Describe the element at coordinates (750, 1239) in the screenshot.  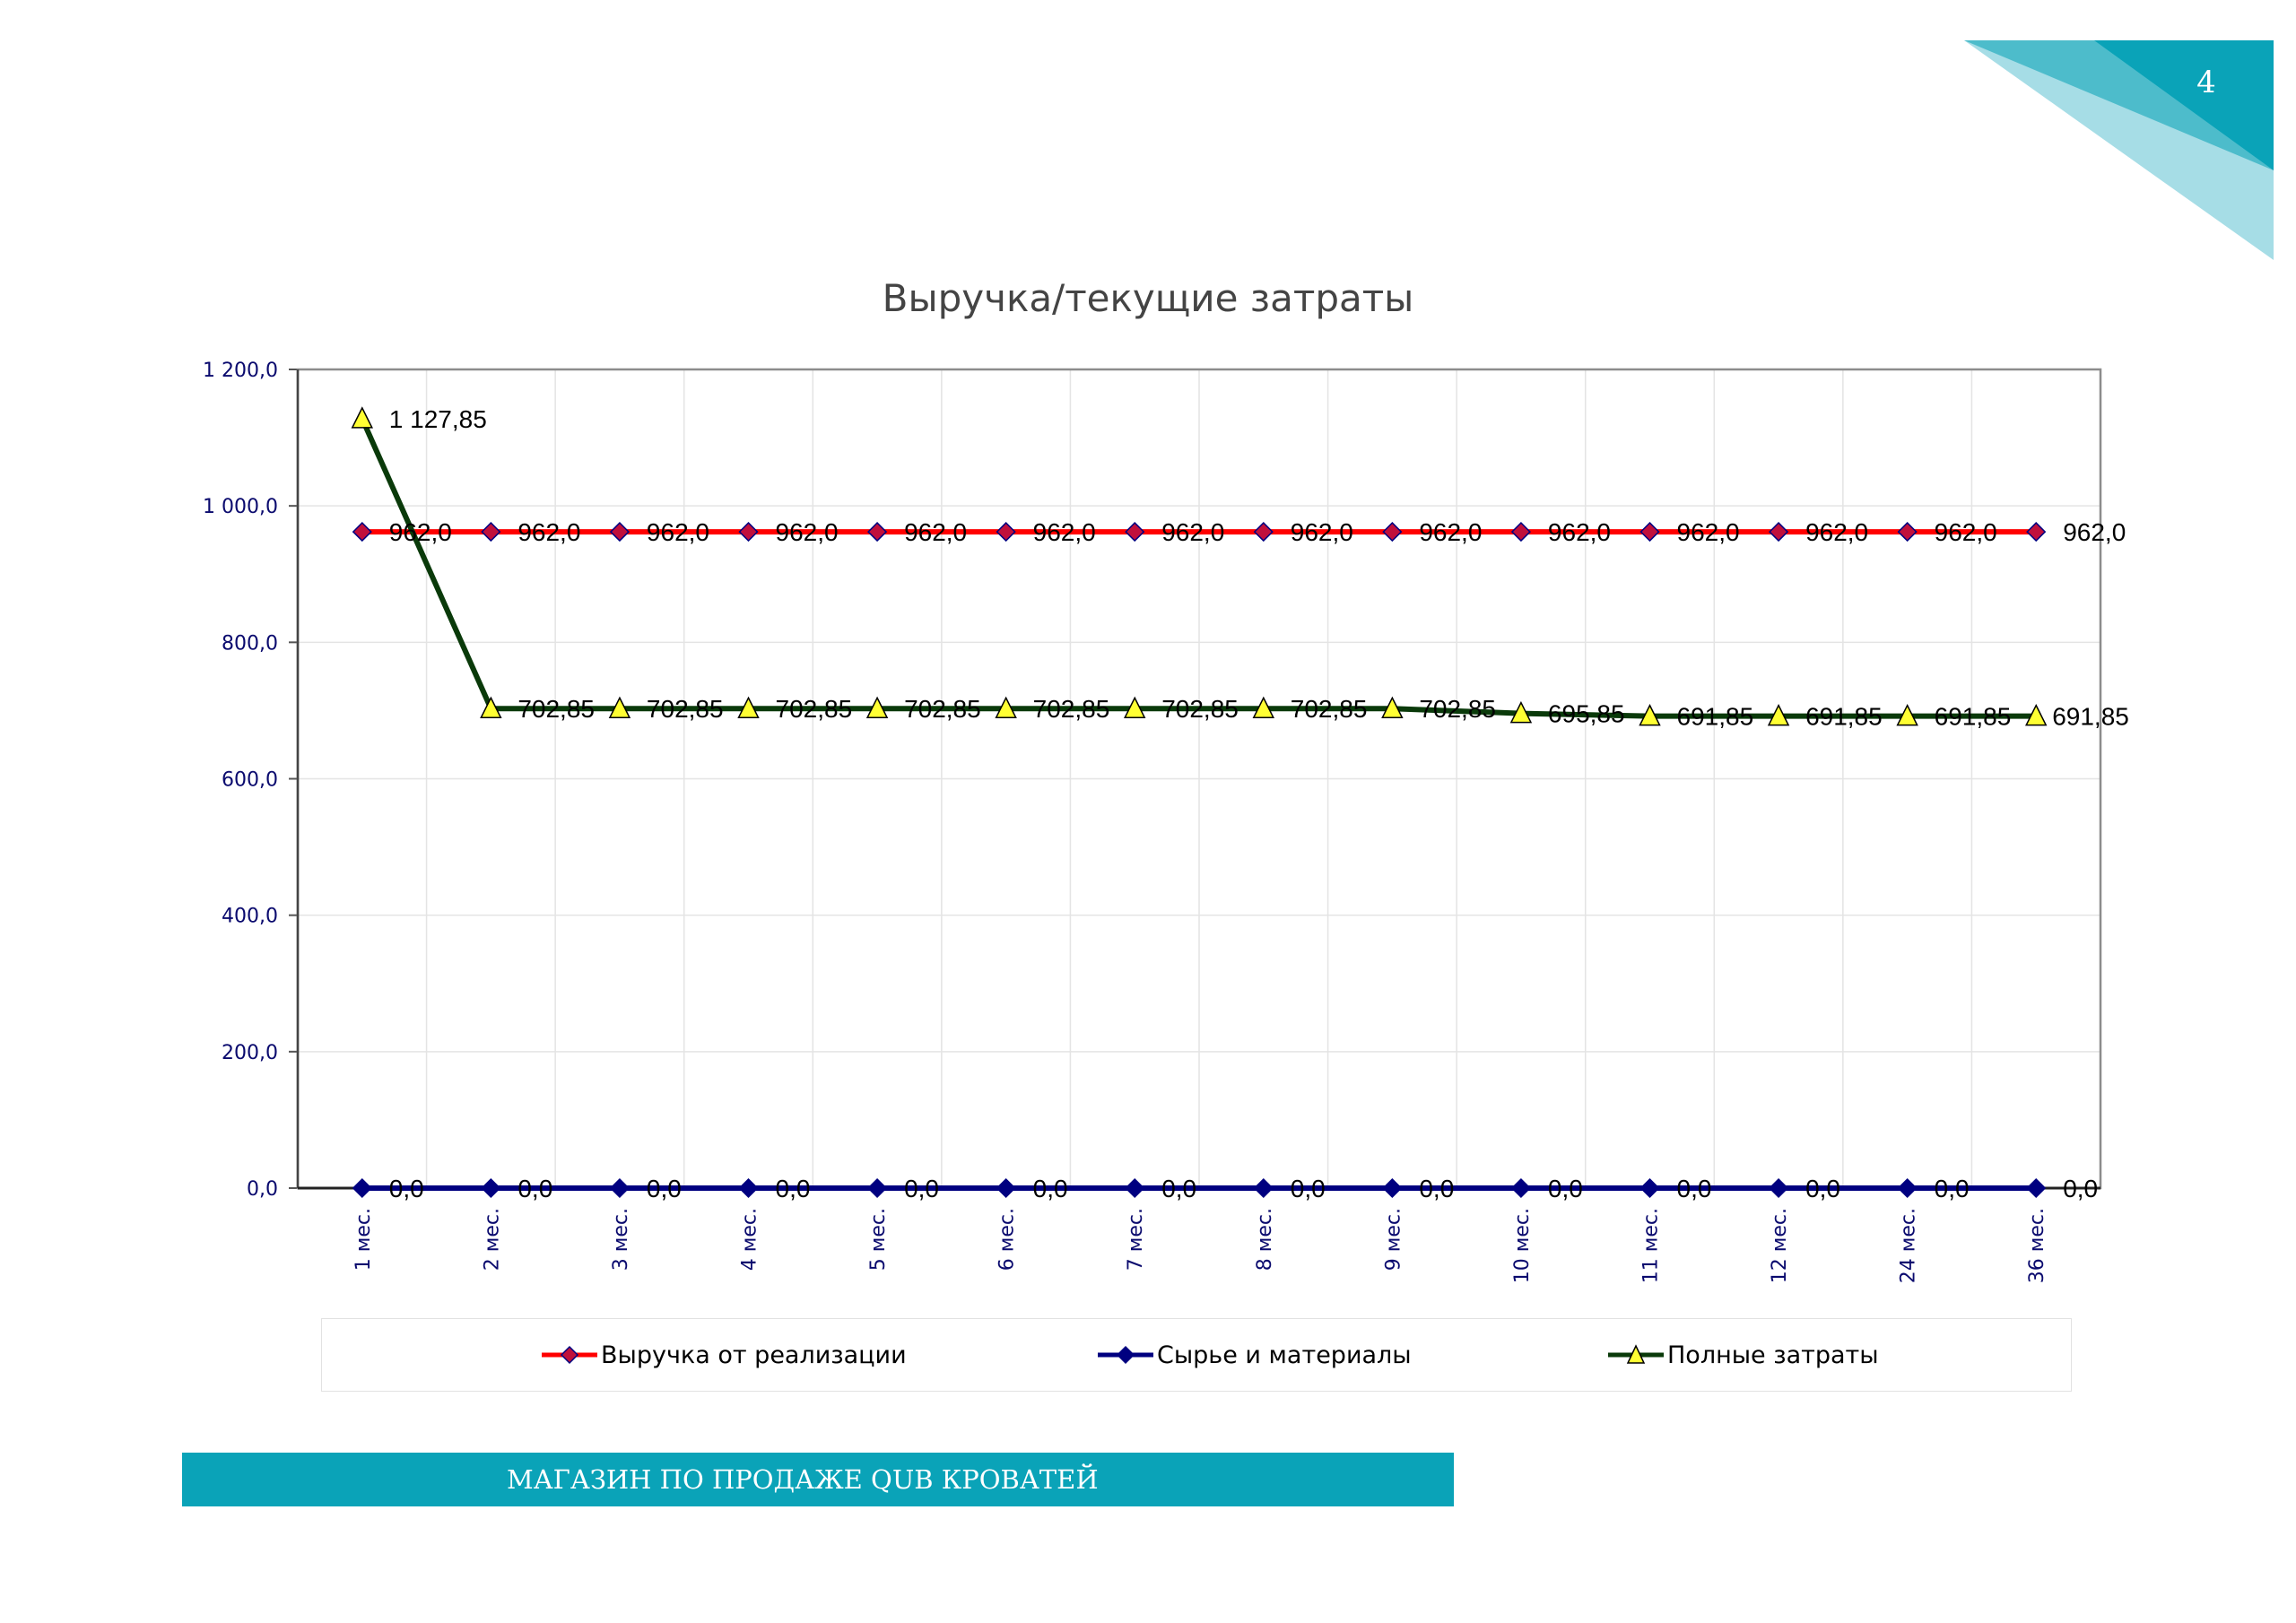
I see `x-tick-label: 4 мес.` at that location.